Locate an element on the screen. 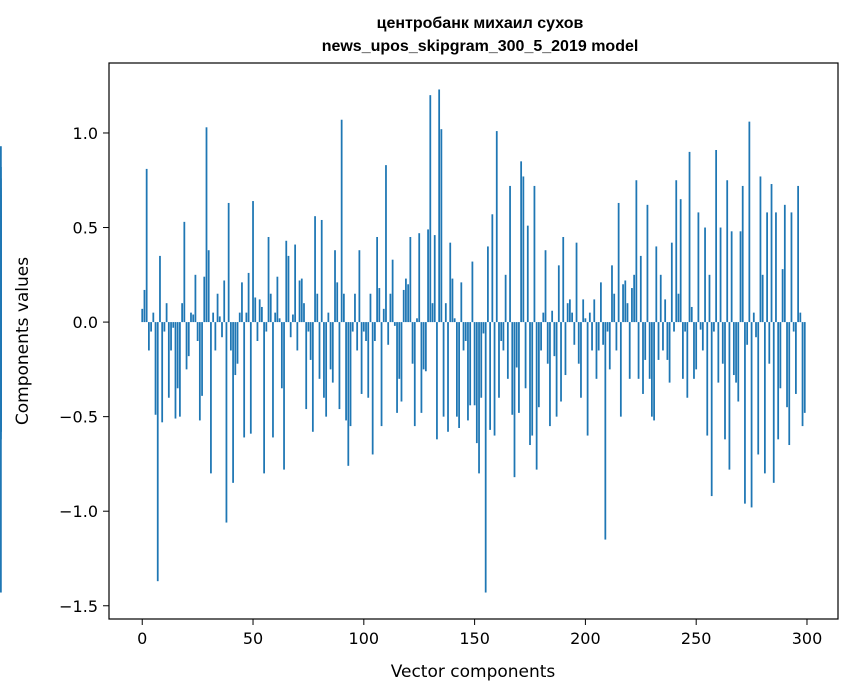 This screenshot has height=696, width=867. x-axis: 0 50 100 150 200 250 300 is located at coordinates (479, 633).